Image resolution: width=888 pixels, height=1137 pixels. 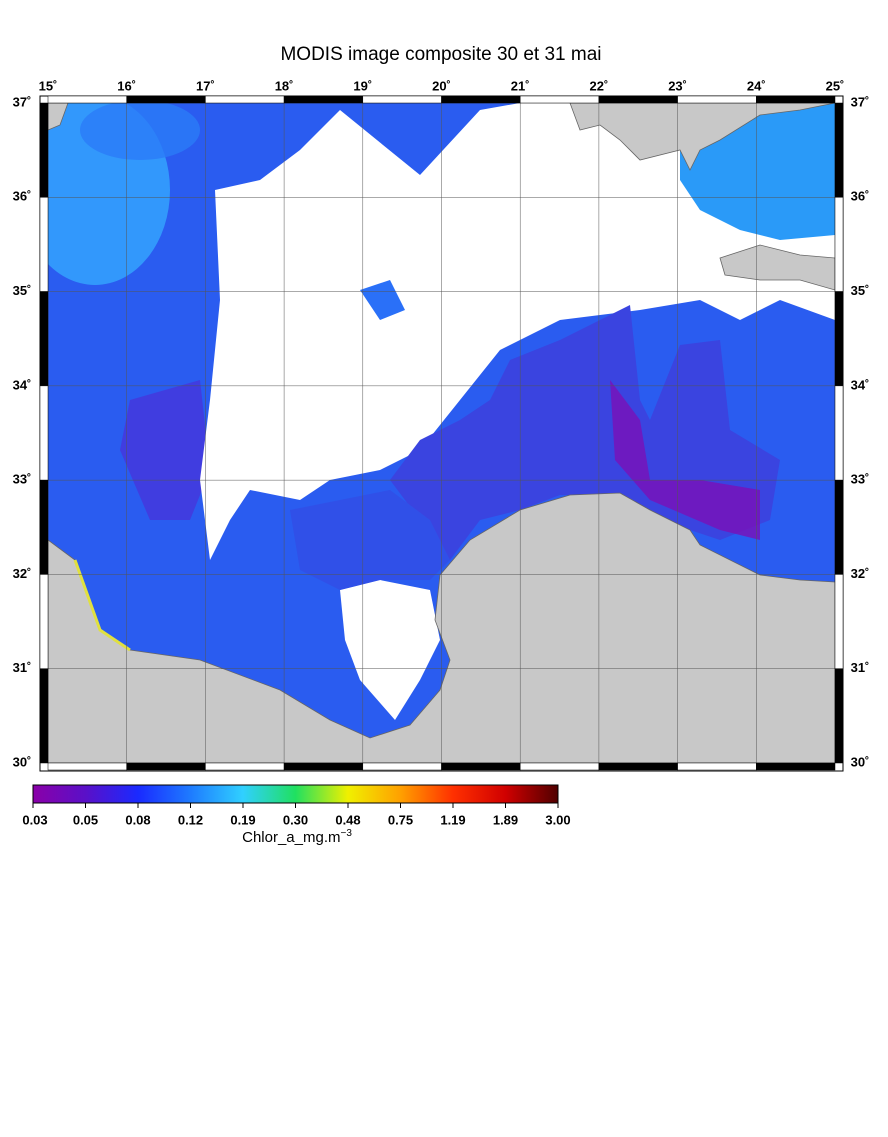 What do you see at coordinates (347, 819) in the screenshot?
I see `colorbar-label: 0.48` at bounding box center [347, 819].